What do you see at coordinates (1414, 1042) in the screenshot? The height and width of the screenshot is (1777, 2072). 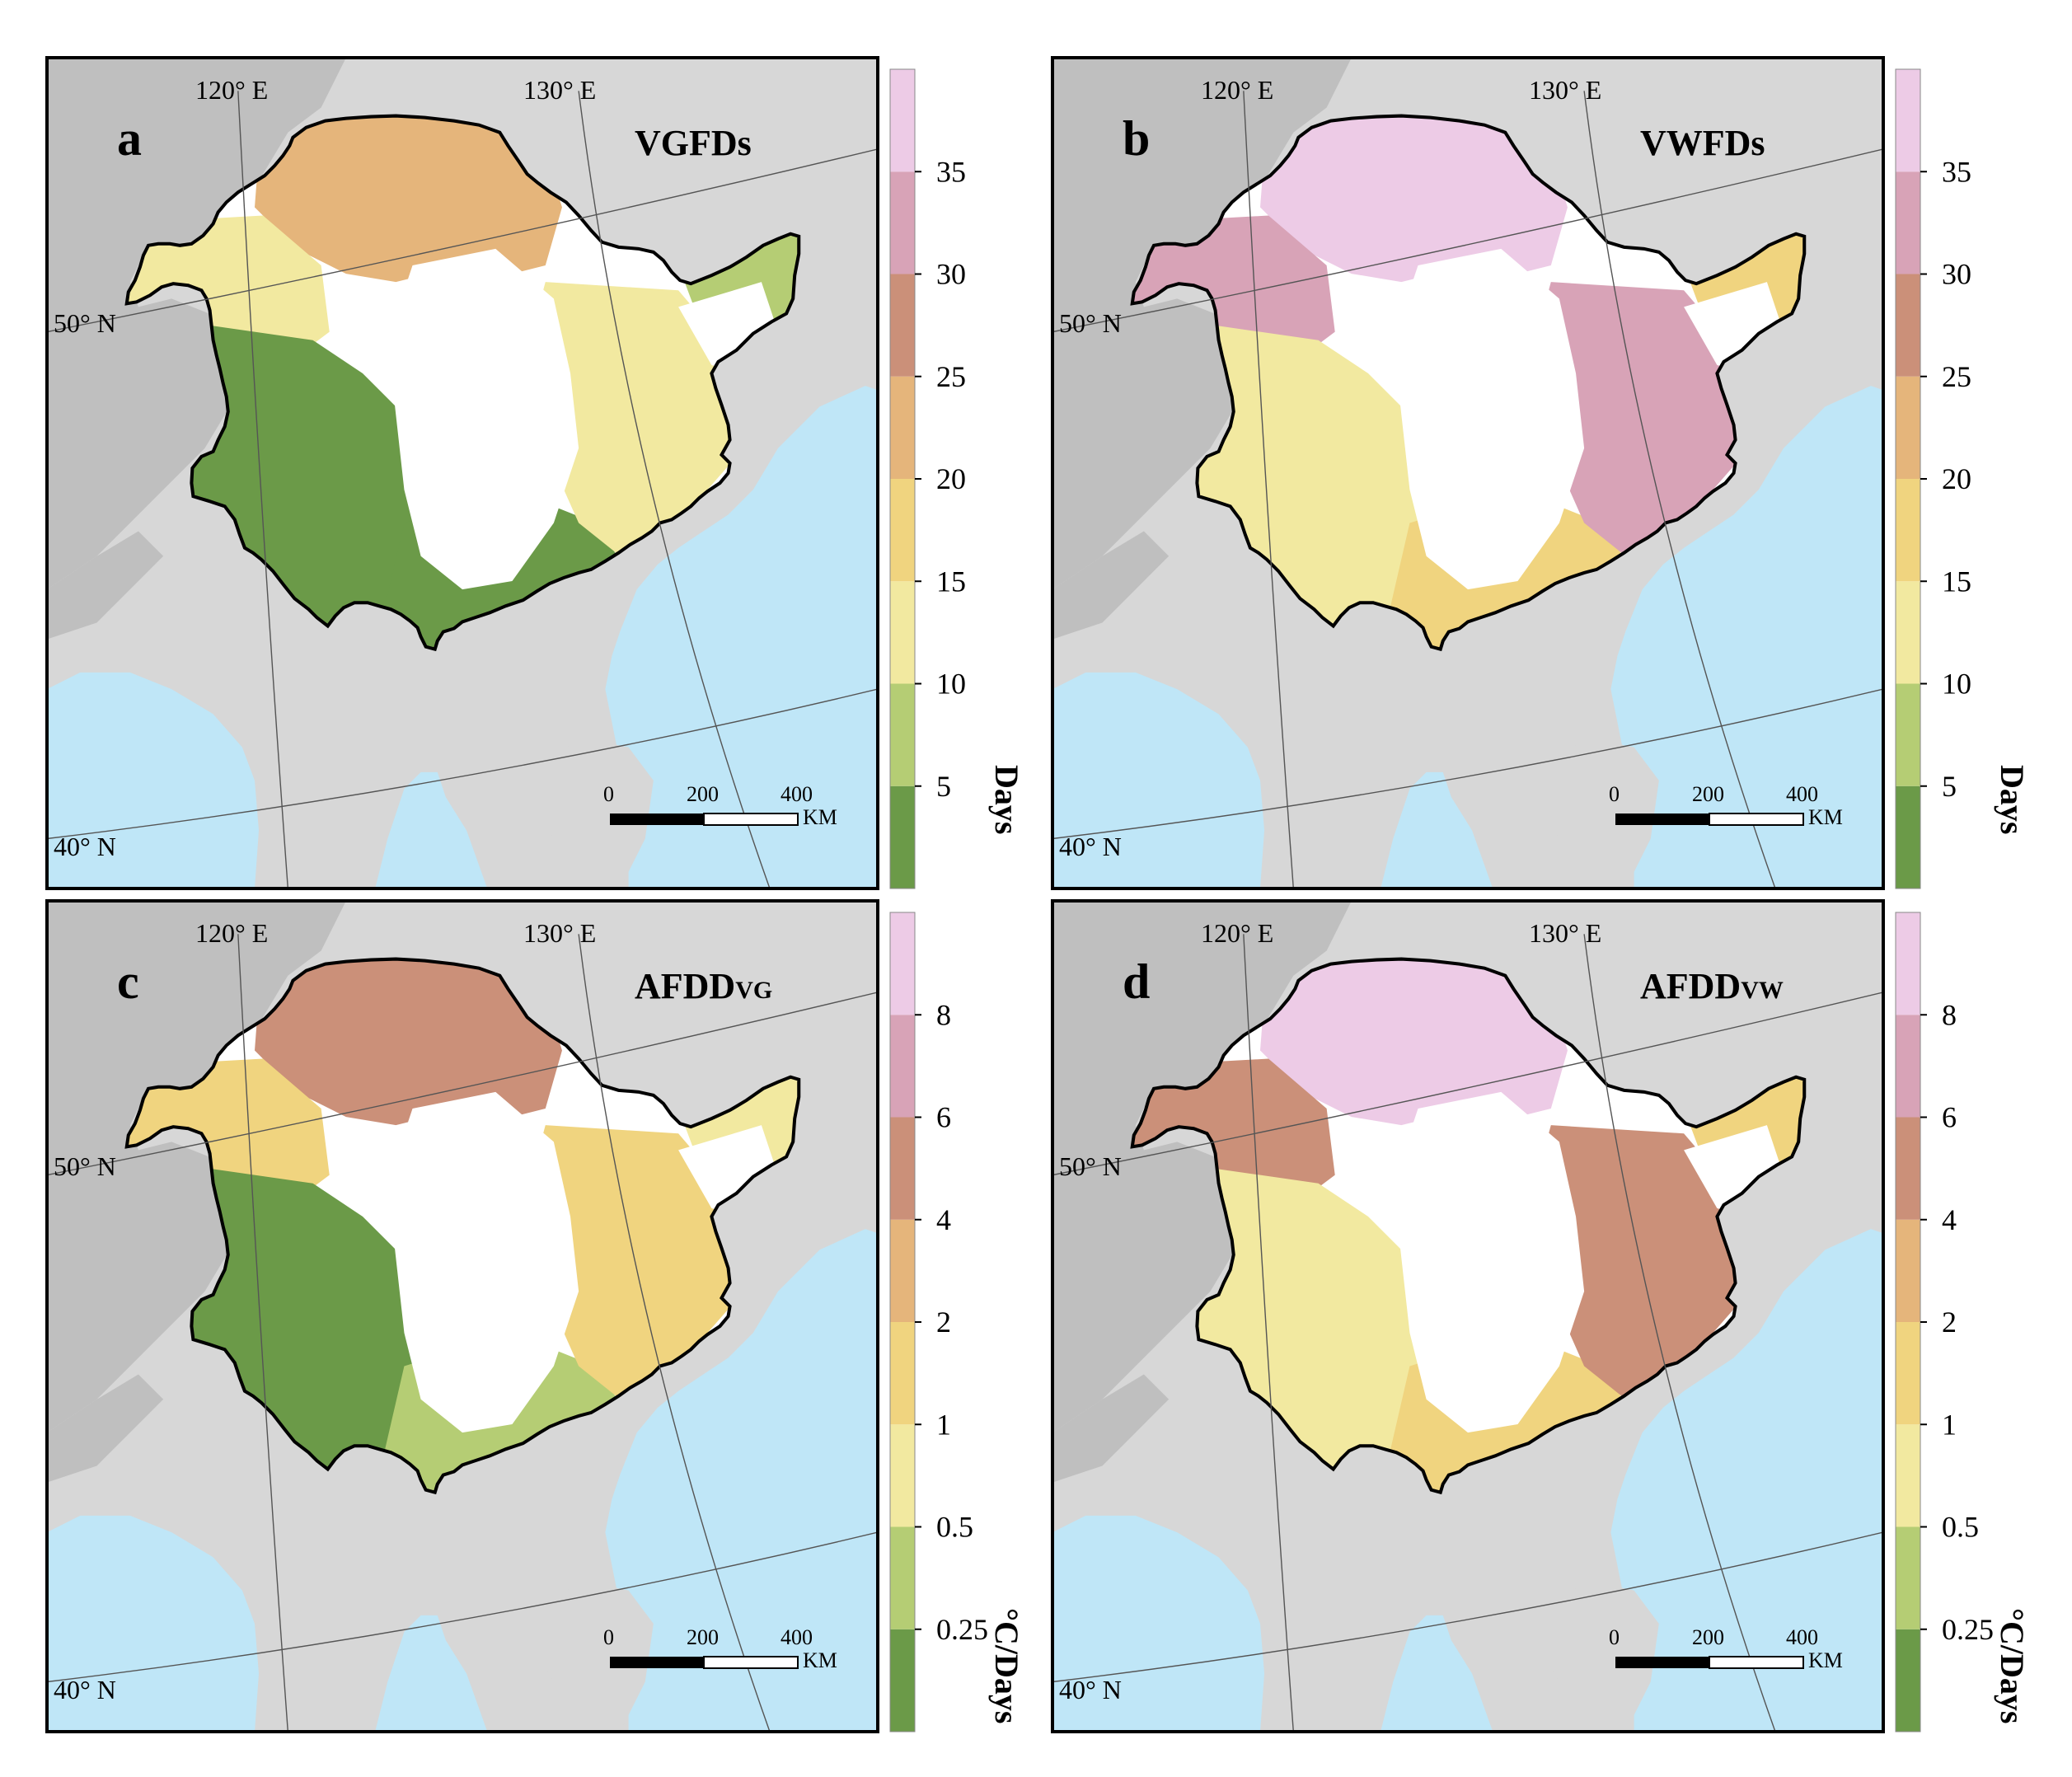 I see `zone-north` at bounding box center [1414, 1042].